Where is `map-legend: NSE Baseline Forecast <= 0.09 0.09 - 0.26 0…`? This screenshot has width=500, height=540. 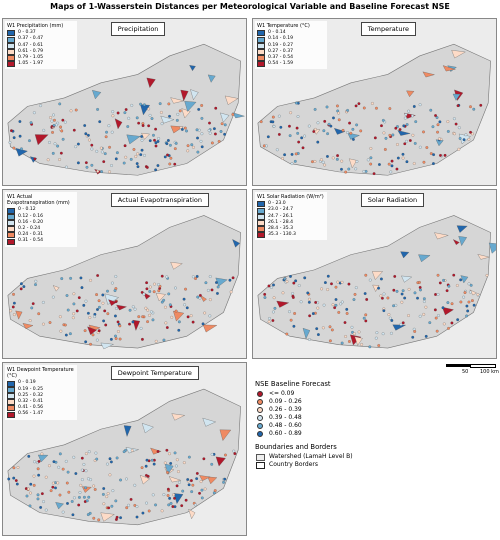 map-legend: NSE Baseline Forecast <= 0.09 0.09 - 0.26 0… is located at coordinates (304, 423).